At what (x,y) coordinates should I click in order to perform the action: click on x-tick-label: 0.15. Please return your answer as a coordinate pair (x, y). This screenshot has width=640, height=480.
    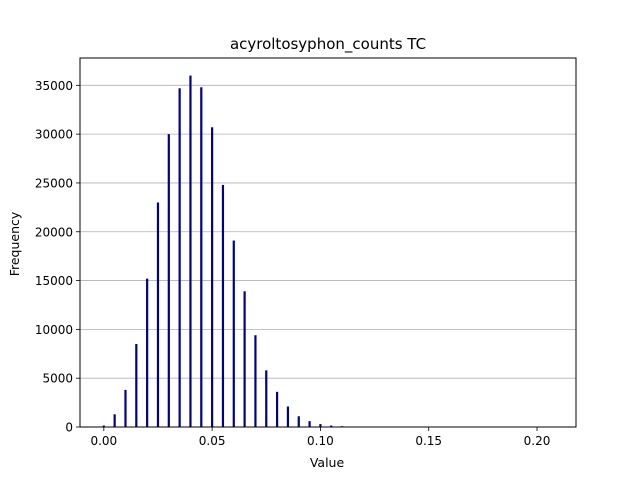
    Looking at the image, I should click on (428, 441).